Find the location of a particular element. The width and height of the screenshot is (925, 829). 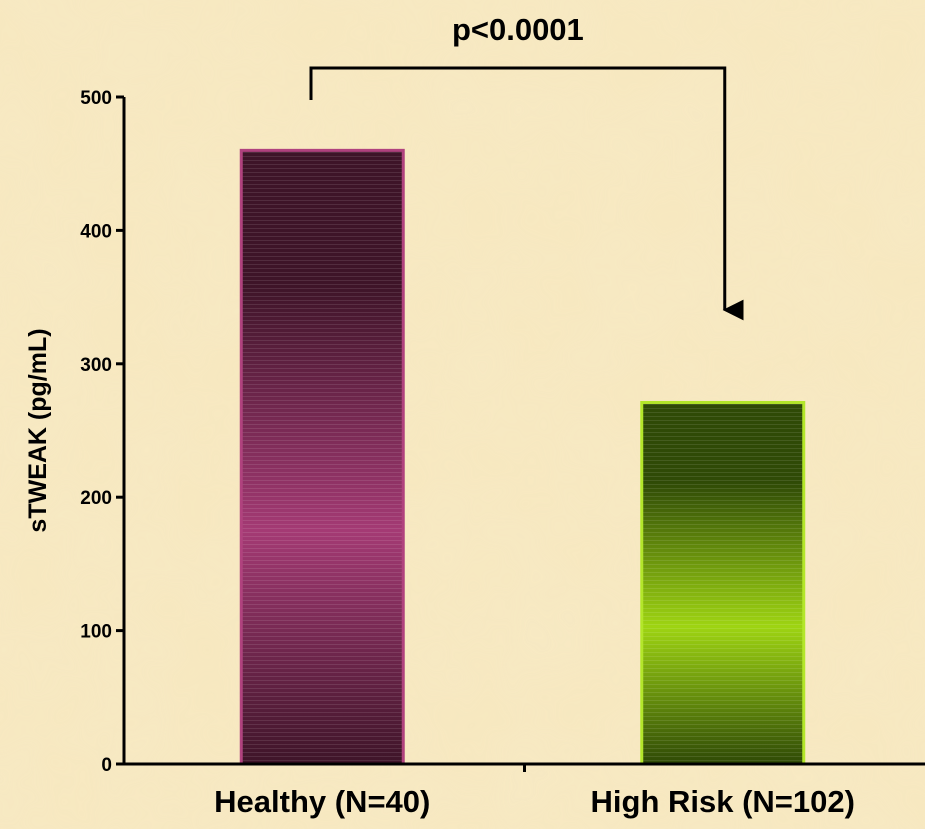

y-tick-label: 100 is located at coordinates (96, 632).